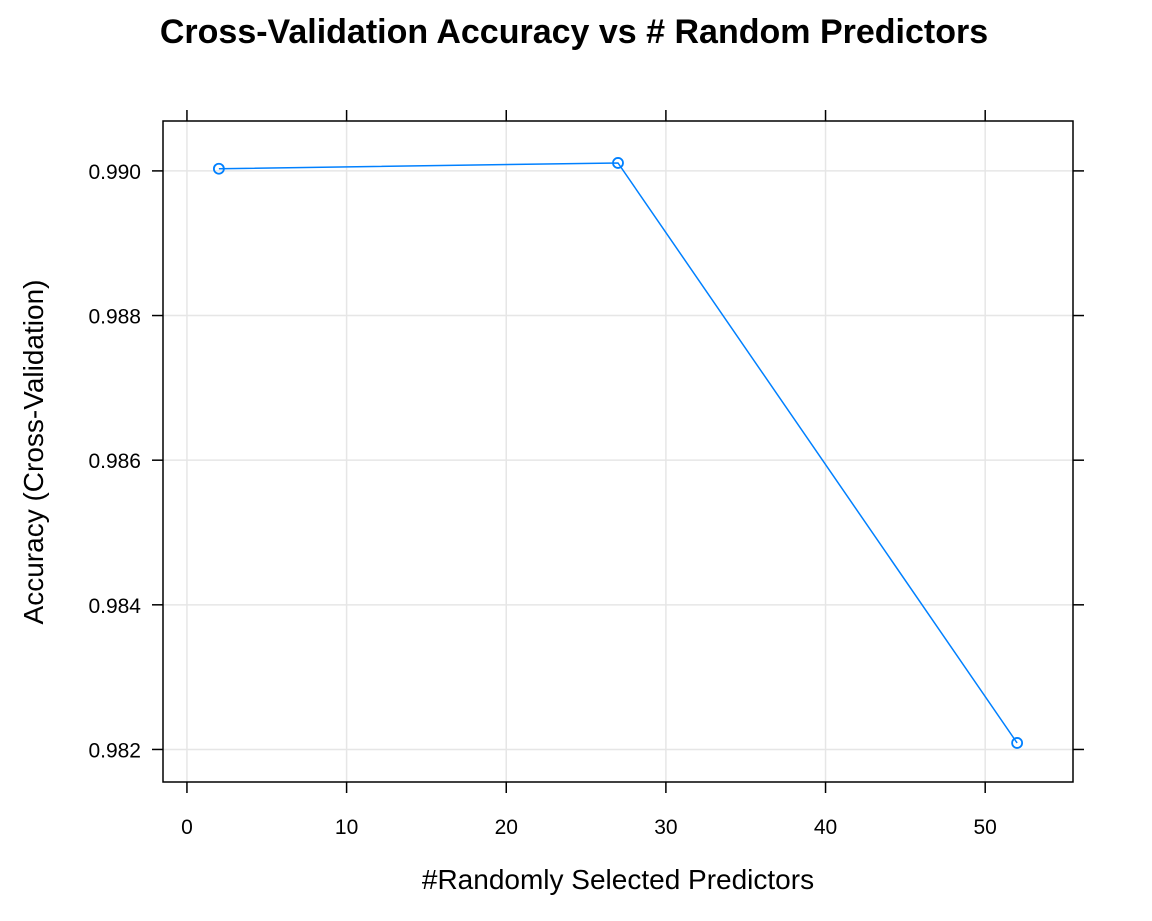 The height and width of the screenshot is (921, 1152). Describe the element at coordinates (114, 606) in the screenshot. I see `y-tick-label: 0.984` at that location.